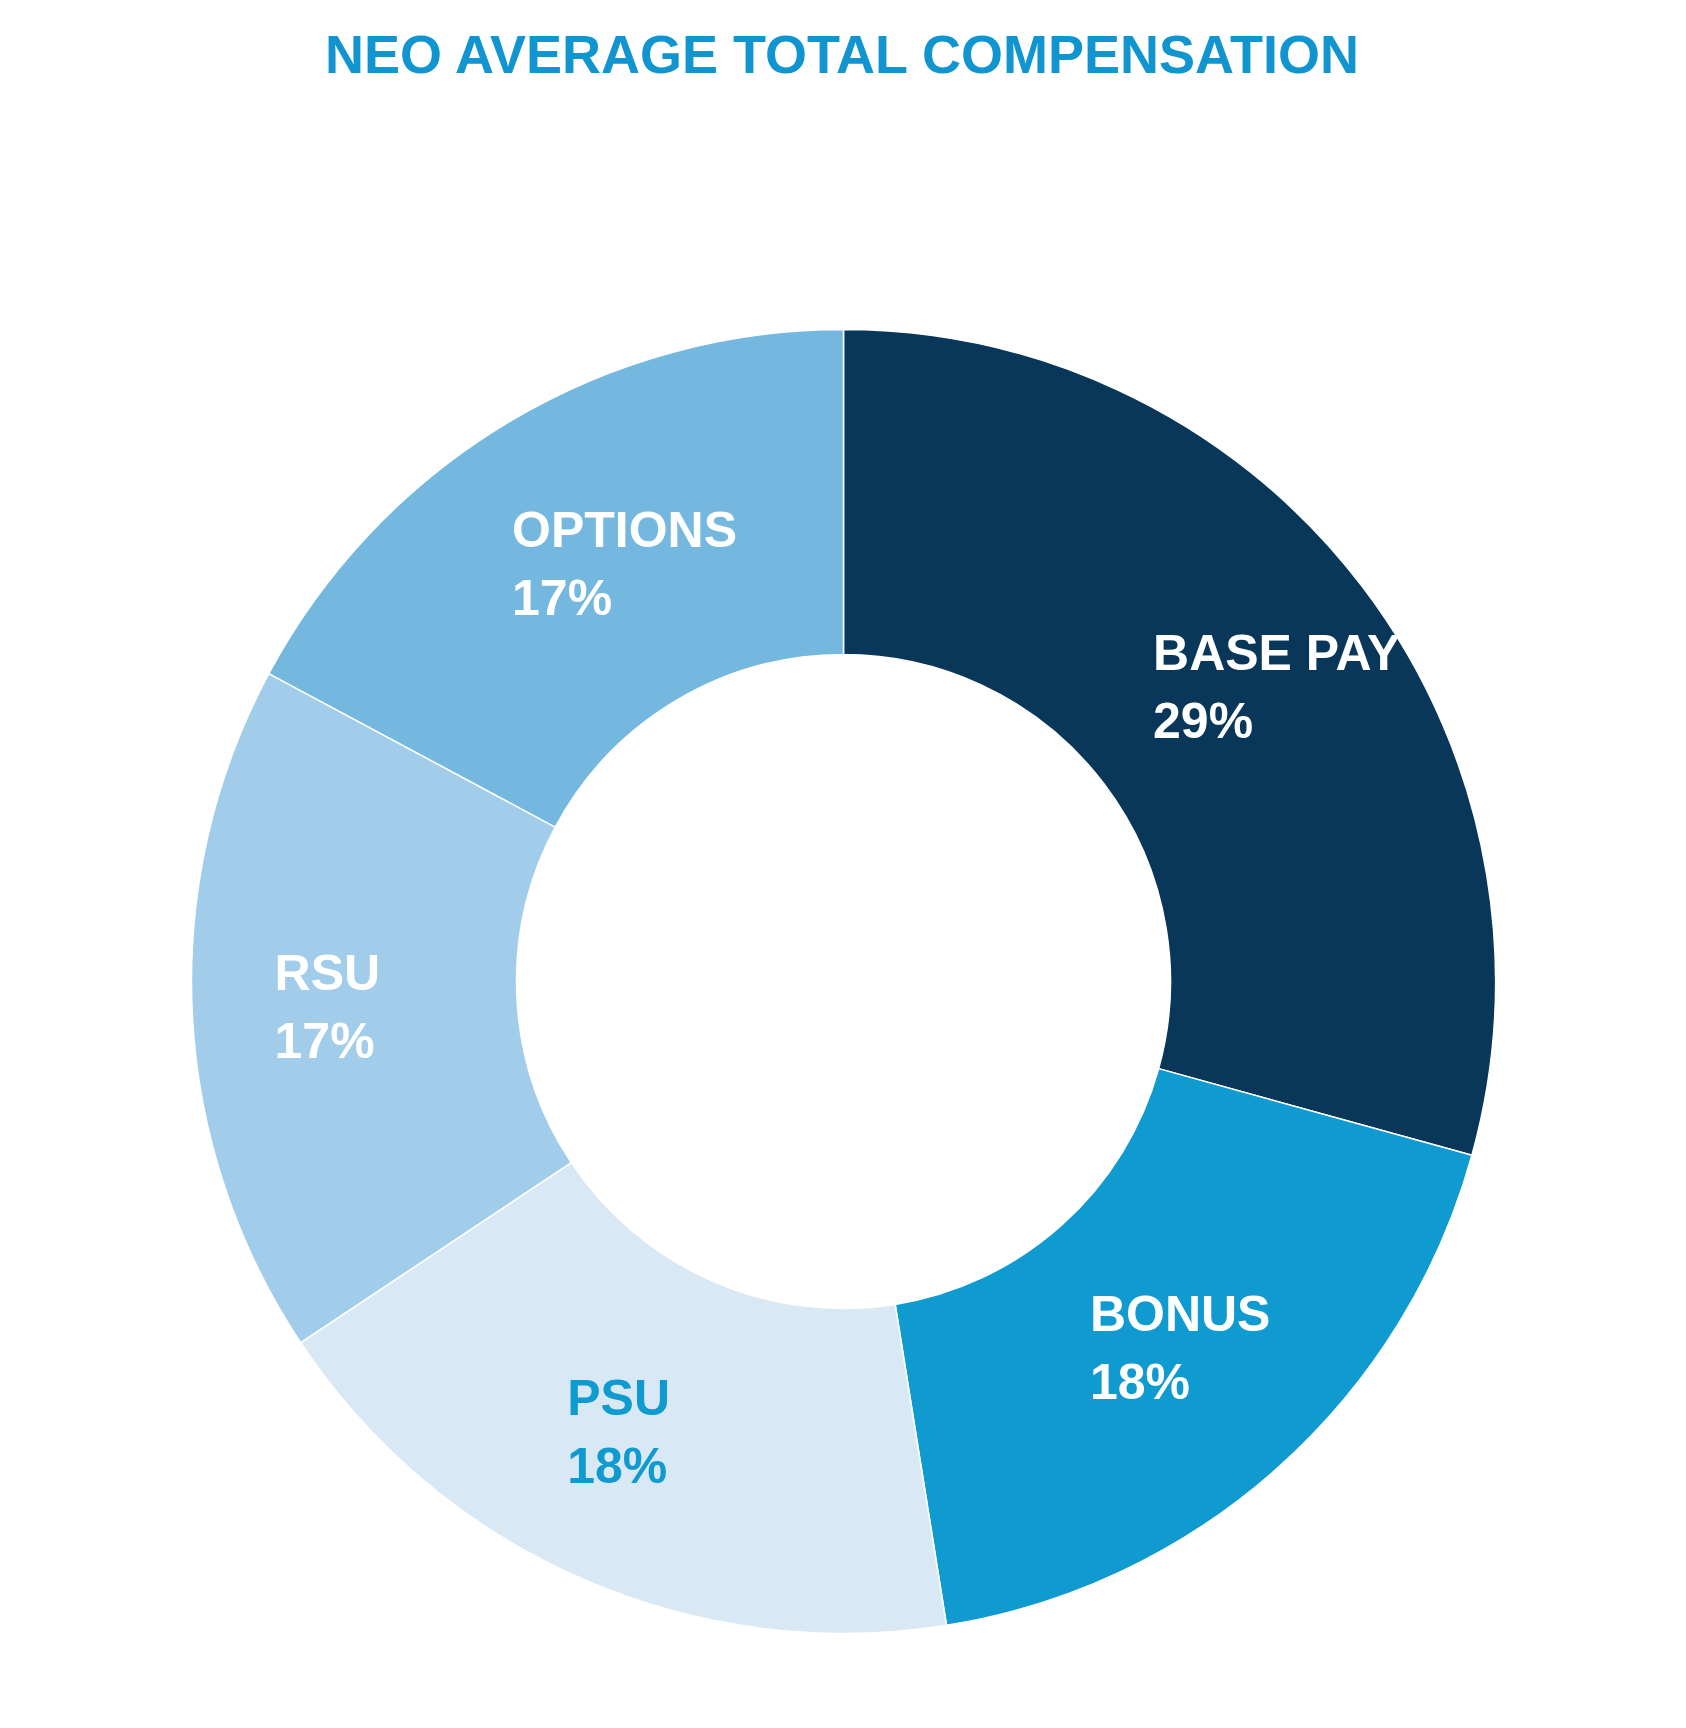  I want to click on data-label: 29%, so click(1203, 721).